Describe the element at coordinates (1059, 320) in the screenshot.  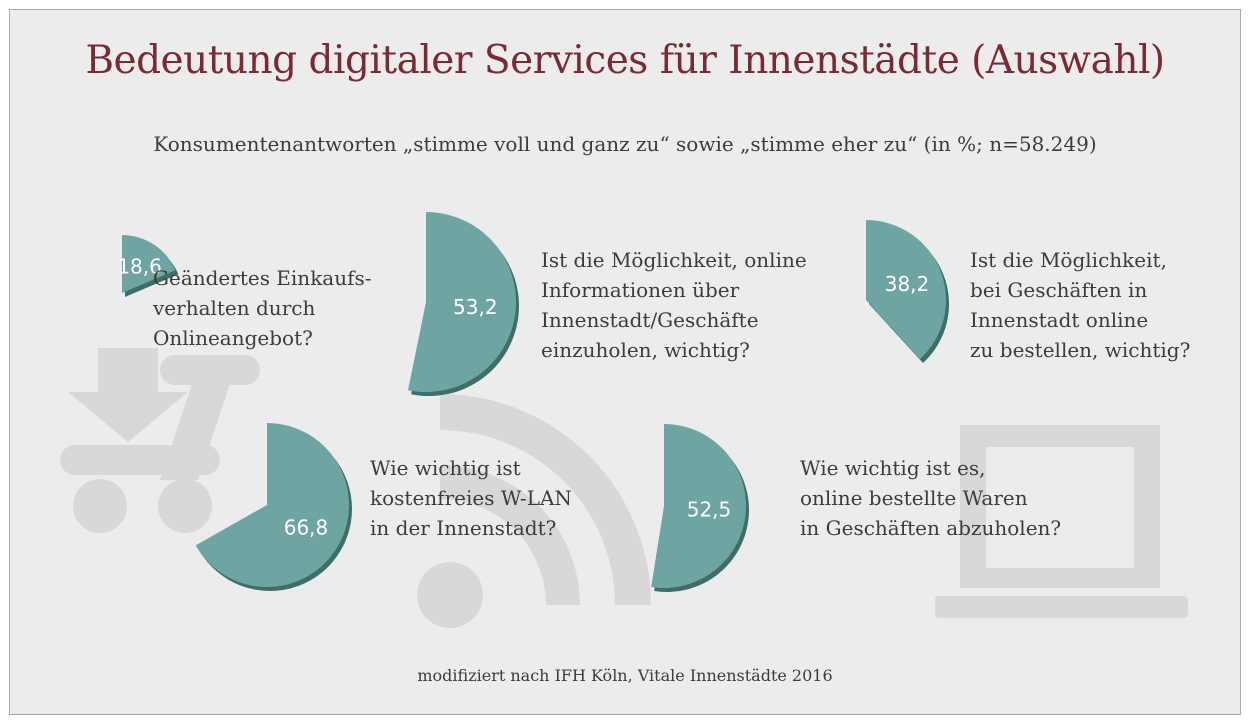
I see `question-text-line: Innenstadt online` at that location.